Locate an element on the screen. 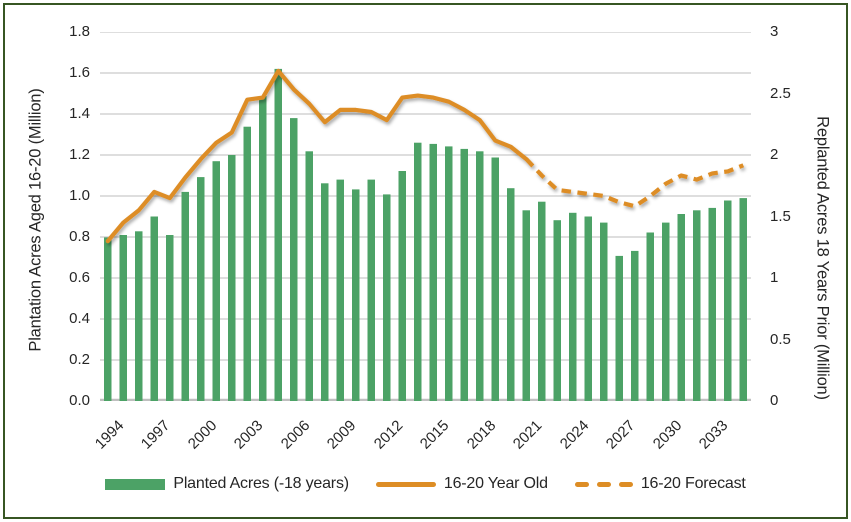 The width and height of the screenshot is (851, 522). legend-item-16-20-year-old: 16-20 Year Old is located at coordinates (461, 484).